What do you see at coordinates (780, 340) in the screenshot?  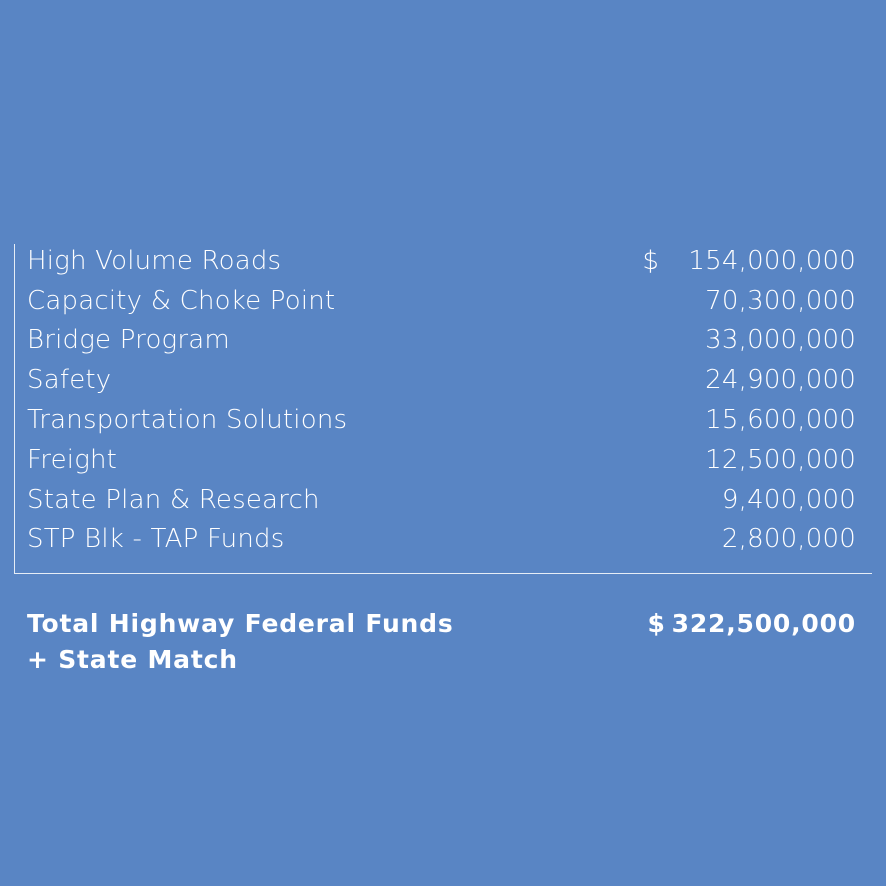 I see `row-amount: 33,000,000` at bounding box center [780, 340].